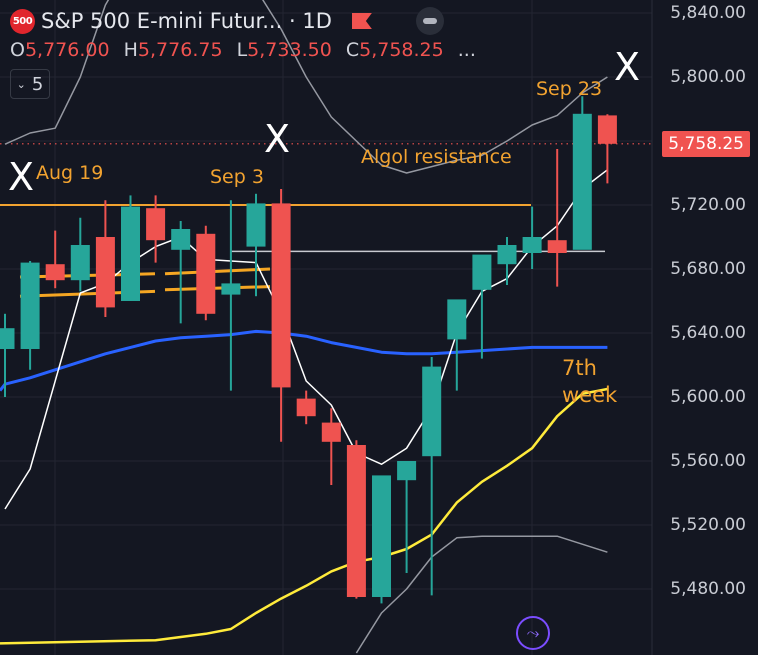  Describe the element at coordinates (17, 50) in the screenshot. I see `open-label: O` at that location.